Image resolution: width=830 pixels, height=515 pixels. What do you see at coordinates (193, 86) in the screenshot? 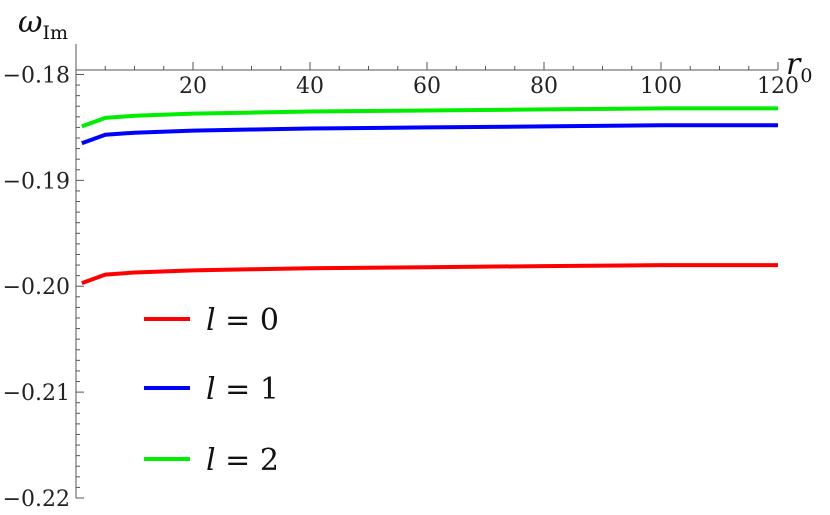
I see `x-tick-label: 20` at bounding box center [193, 86].